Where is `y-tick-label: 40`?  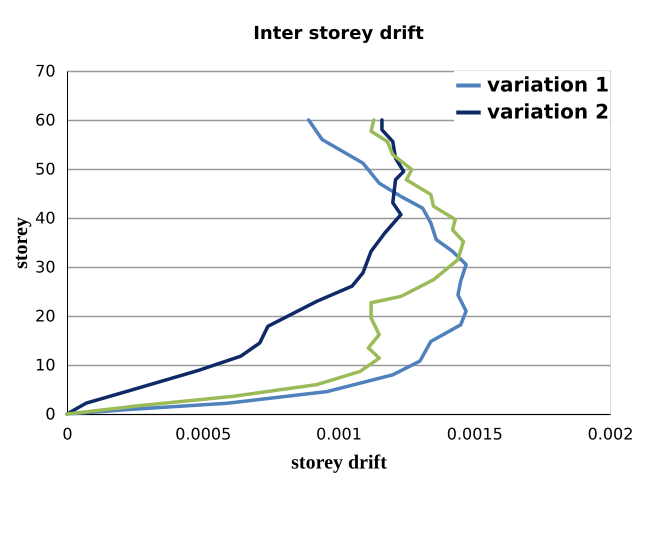 y-tick-label: 40 is located at coordinates (45, 218).